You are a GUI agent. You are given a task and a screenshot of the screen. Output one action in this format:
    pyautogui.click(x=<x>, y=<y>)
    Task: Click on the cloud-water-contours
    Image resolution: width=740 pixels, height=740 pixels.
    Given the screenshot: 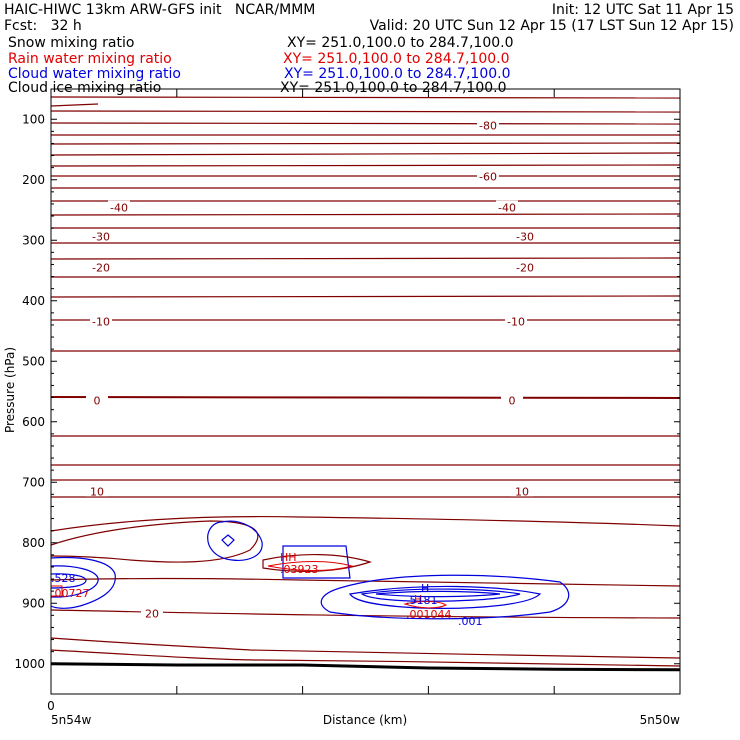 What is the action you would take?
    pyautogui.click(x=310, y=570)
    